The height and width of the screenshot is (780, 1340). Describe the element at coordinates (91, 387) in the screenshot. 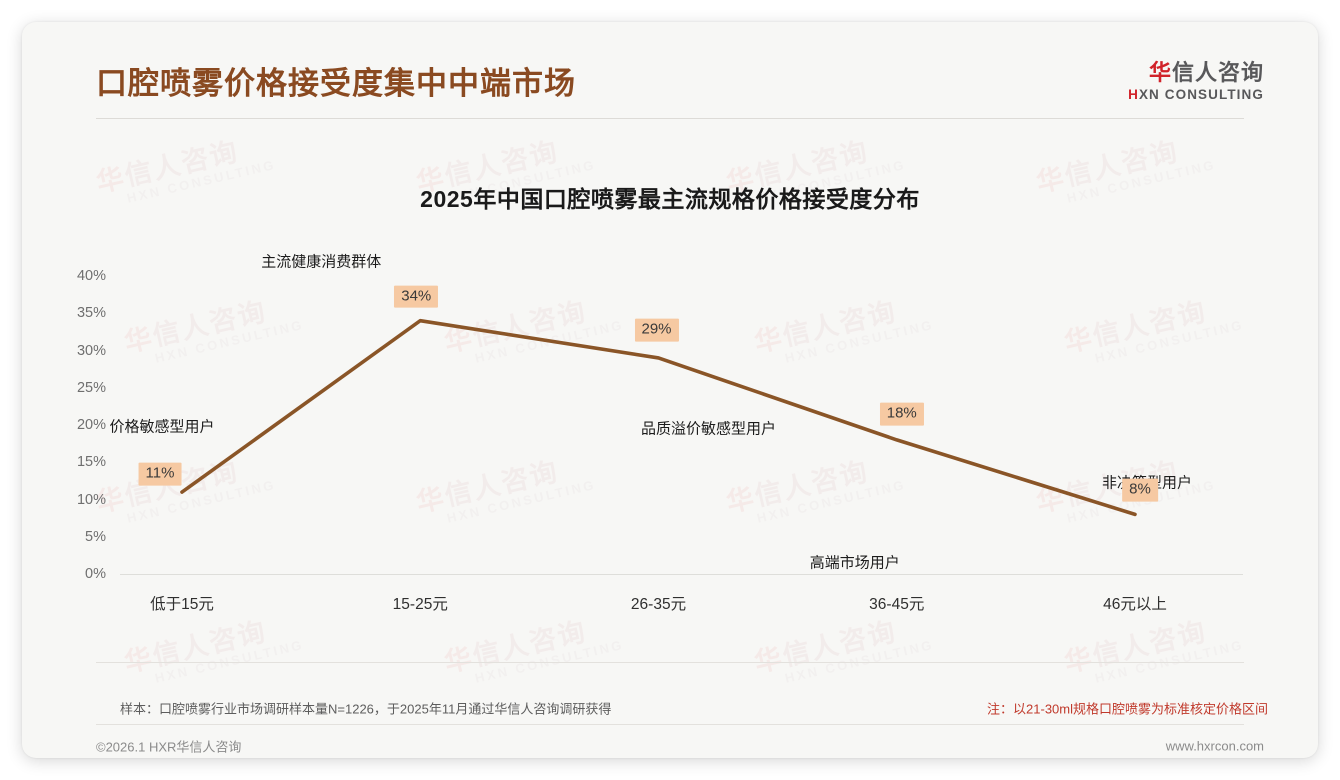

I see `y-axis-tick-label: 25%` at that location.